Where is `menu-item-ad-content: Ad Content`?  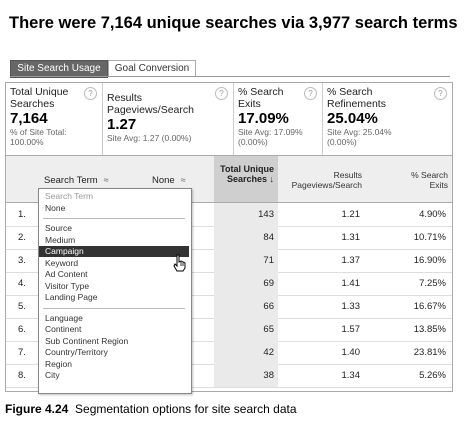 menu-item-ad-content: Ad Content is located at coordinates (66, 274).